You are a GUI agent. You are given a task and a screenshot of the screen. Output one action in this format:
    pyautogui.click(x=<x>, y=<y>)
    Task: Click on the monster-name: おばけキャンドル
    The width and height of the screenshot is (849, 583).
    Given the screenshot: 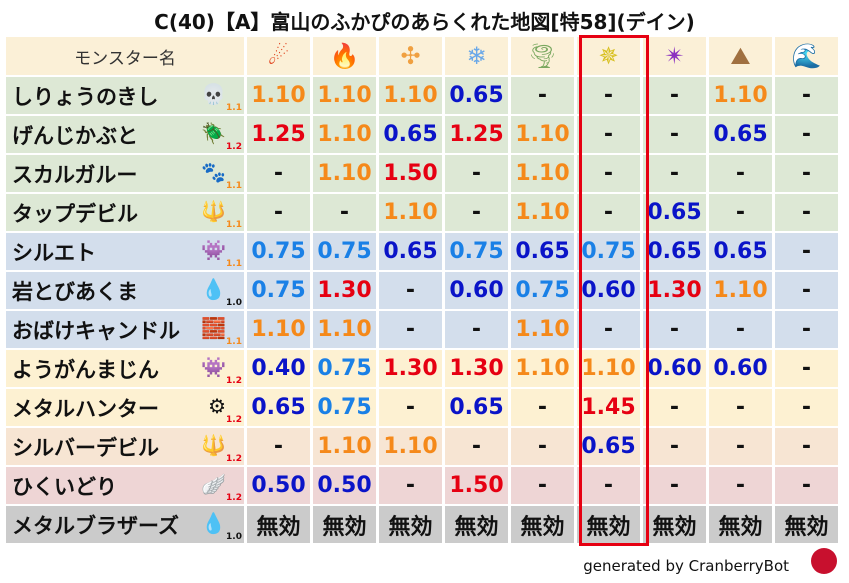 What is the action you would take?
    pyautogui.click(x=96, y=330)
    